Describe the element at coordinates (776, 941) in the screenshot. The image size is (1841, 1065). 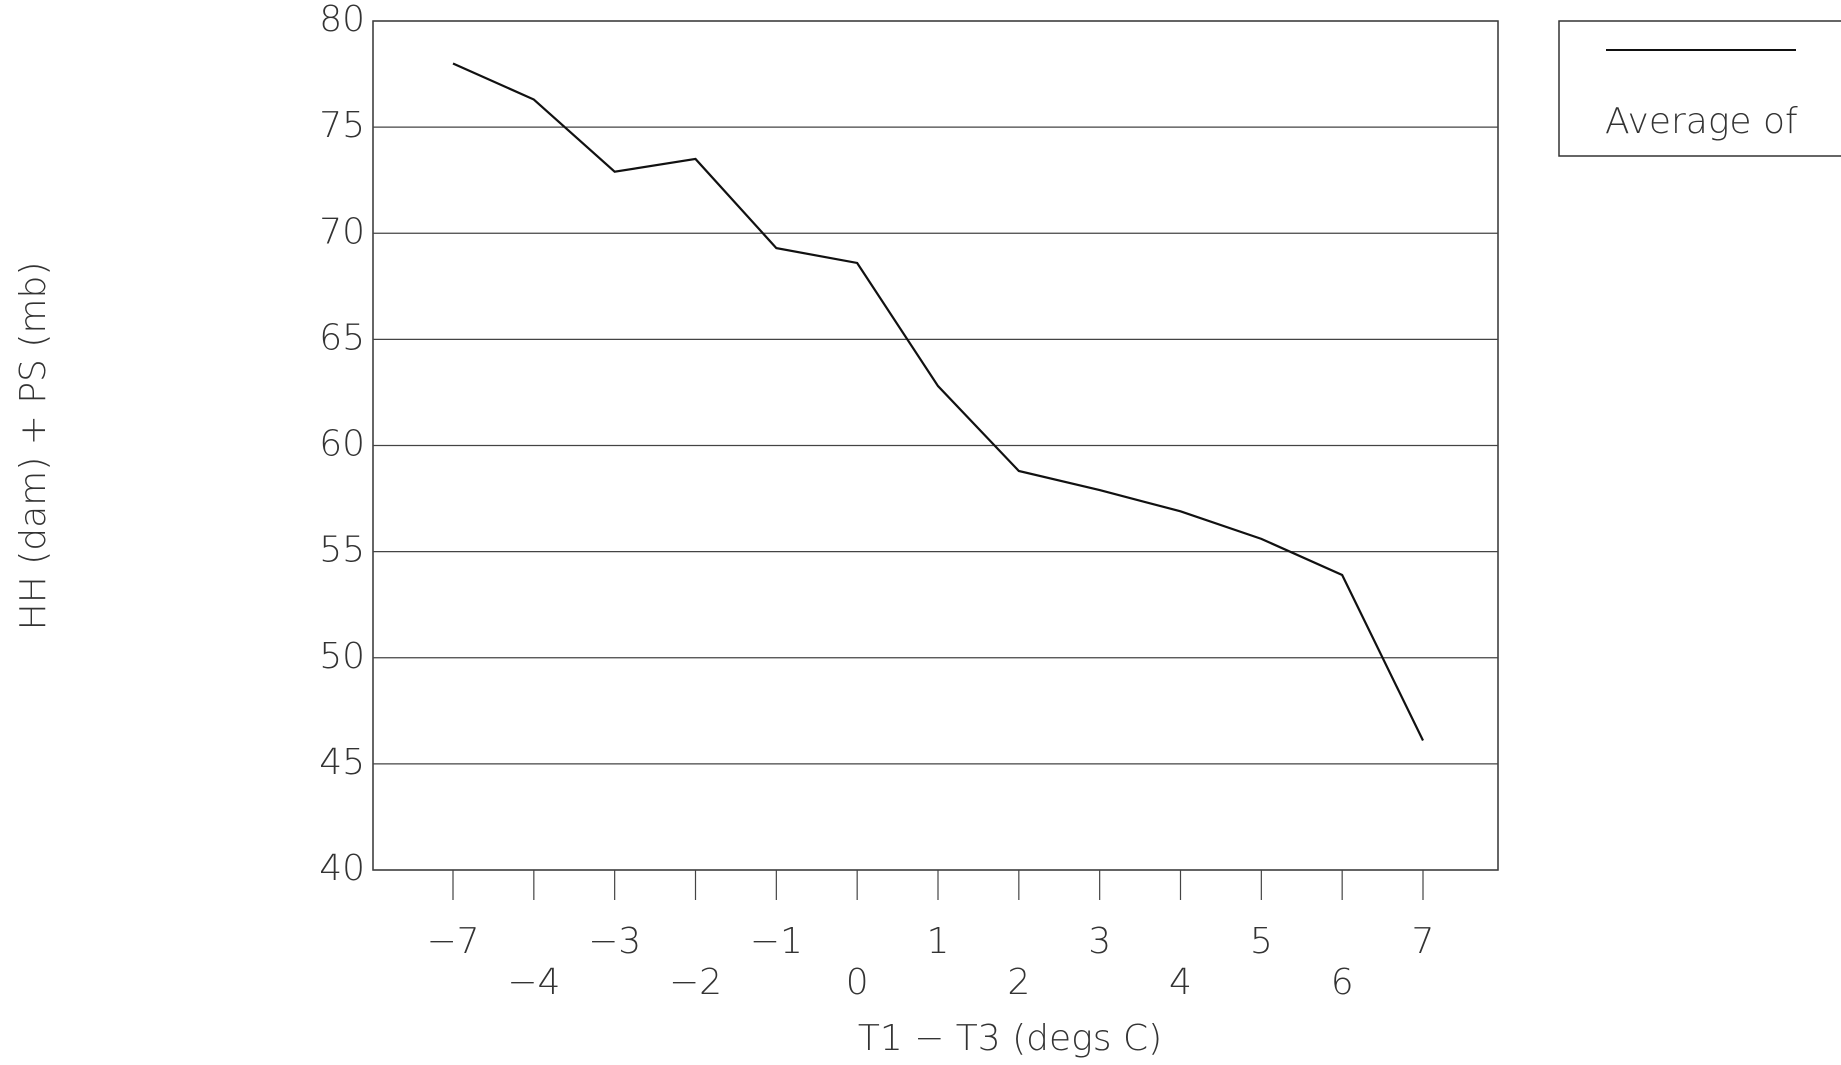
I see `x-tick-label: −1` at that location.